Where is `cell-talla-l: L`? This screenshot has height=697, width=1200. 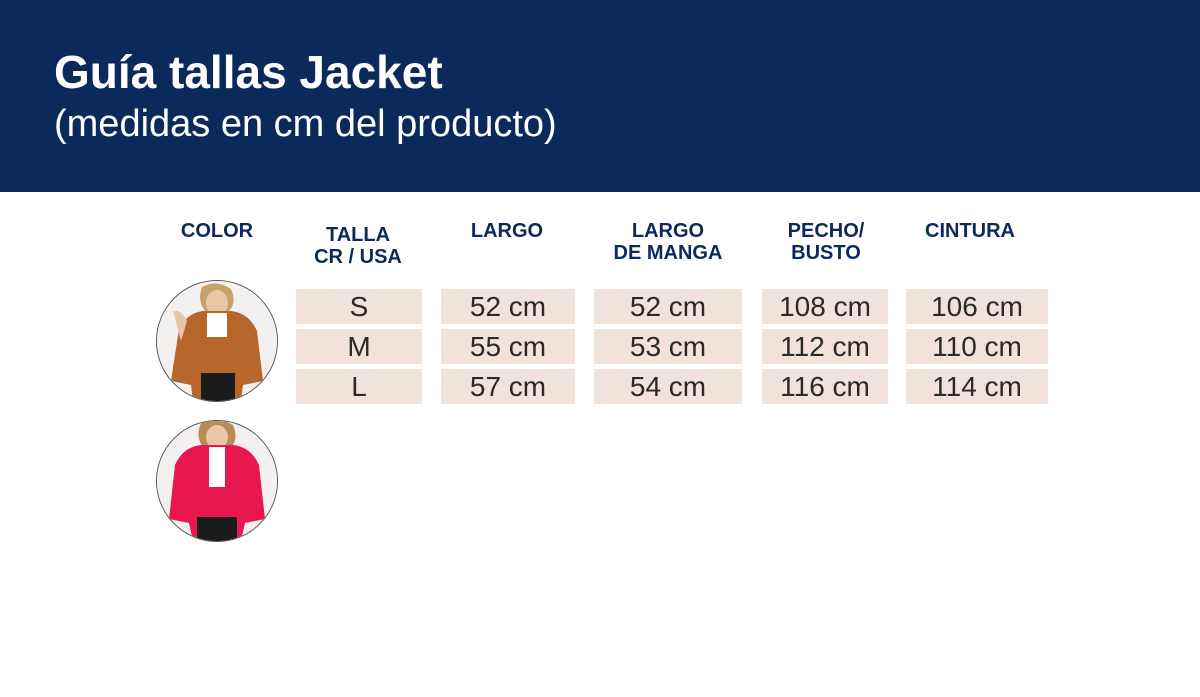 cell-talla-l: L is located at coordinates (359, 386).